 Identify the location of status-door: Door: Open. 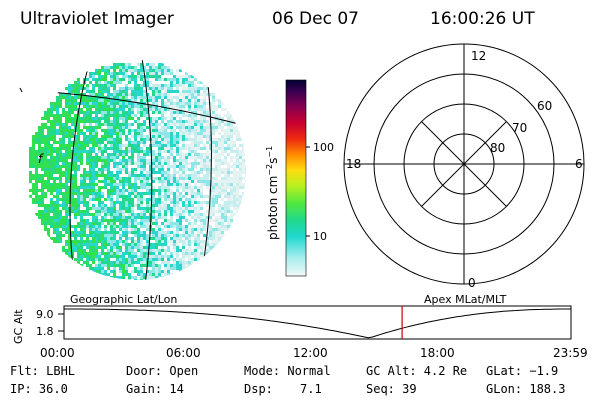
(162, 371).